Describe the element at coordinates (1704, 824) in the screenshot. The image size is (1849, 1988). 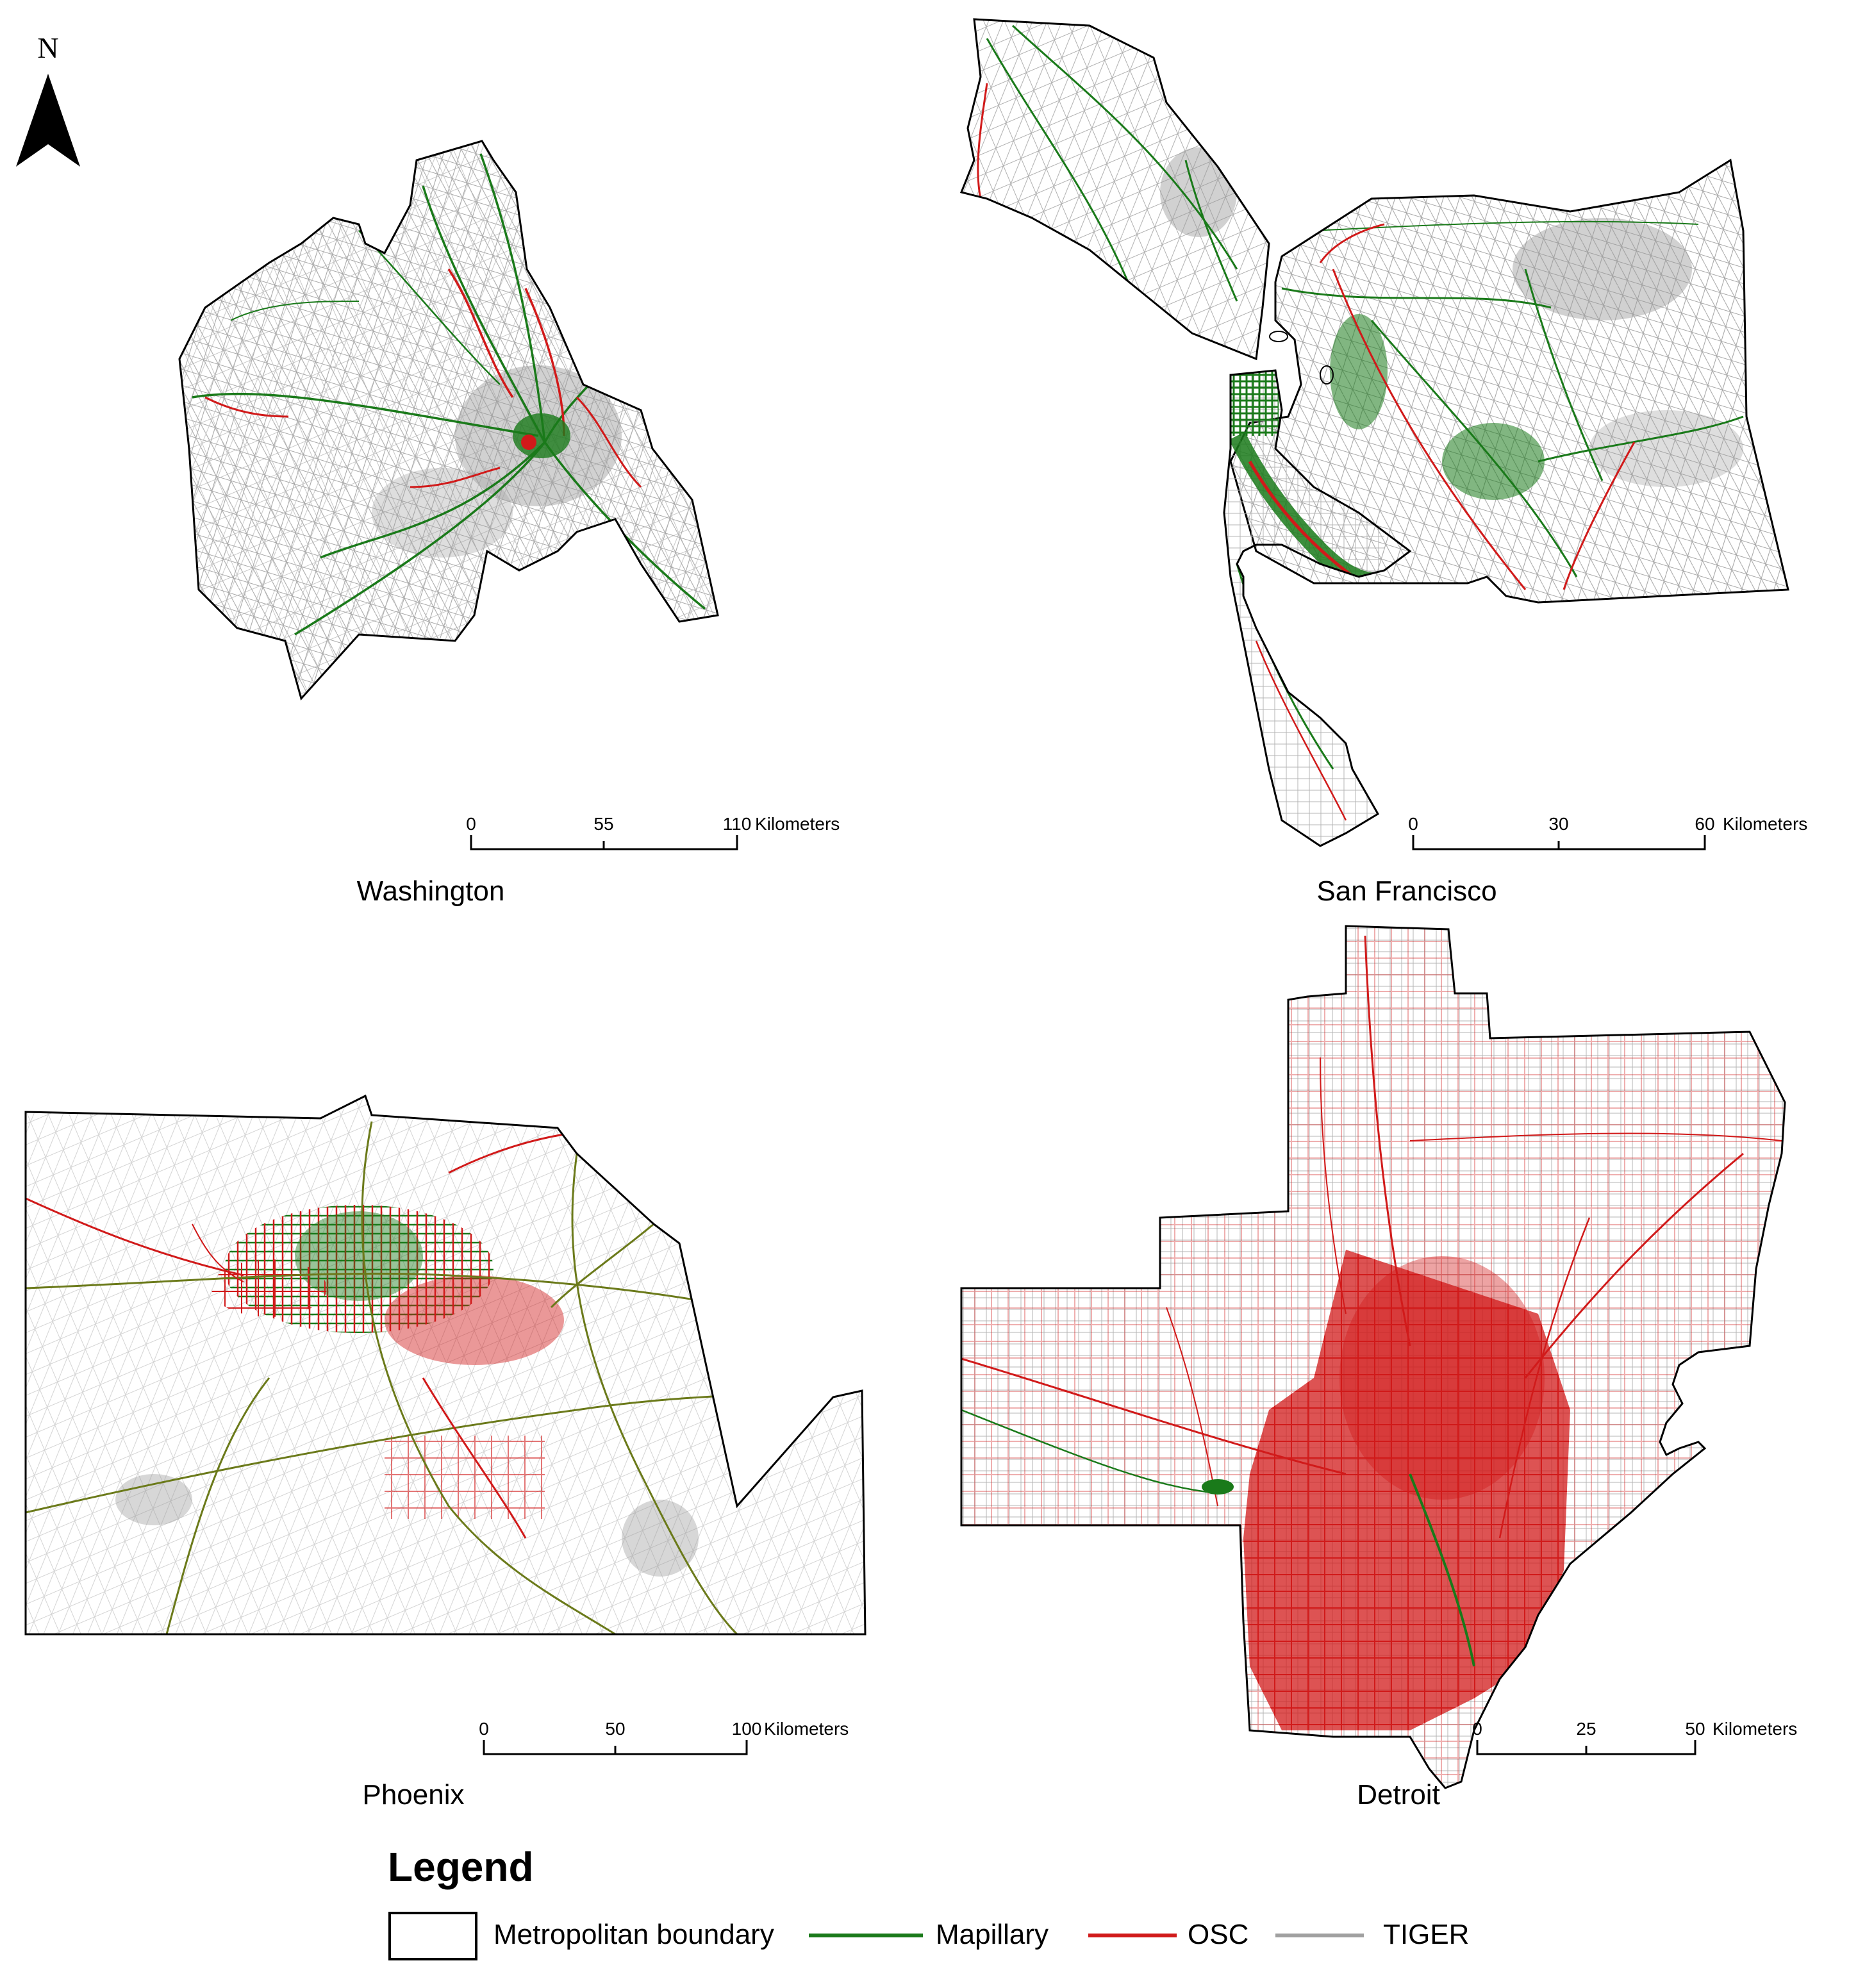
I see `scale-tick: 60` at that location.